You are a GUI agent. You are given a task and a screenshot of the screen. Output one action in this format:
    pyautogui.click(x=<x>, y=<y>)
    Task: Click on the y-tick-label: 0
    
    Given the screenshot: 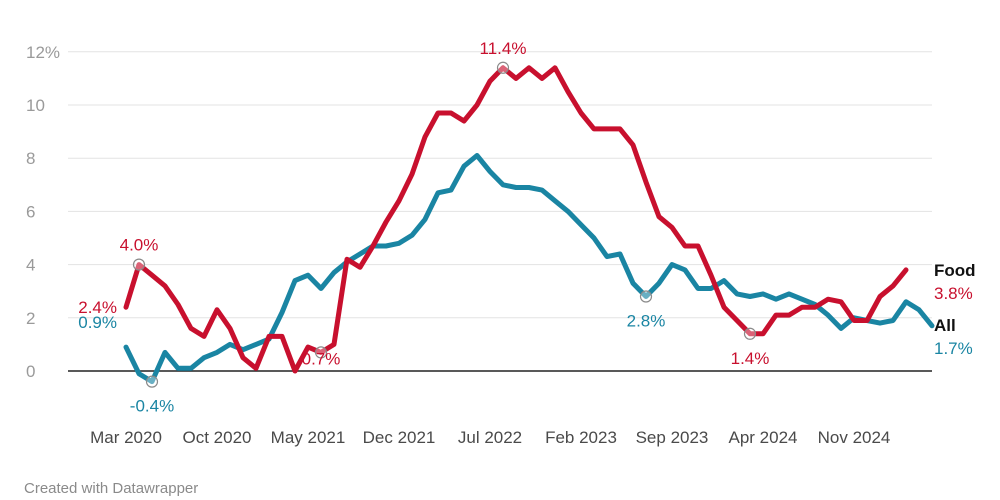 What is the action you would take?
    pyautogui.click(x=30, y=371)
    